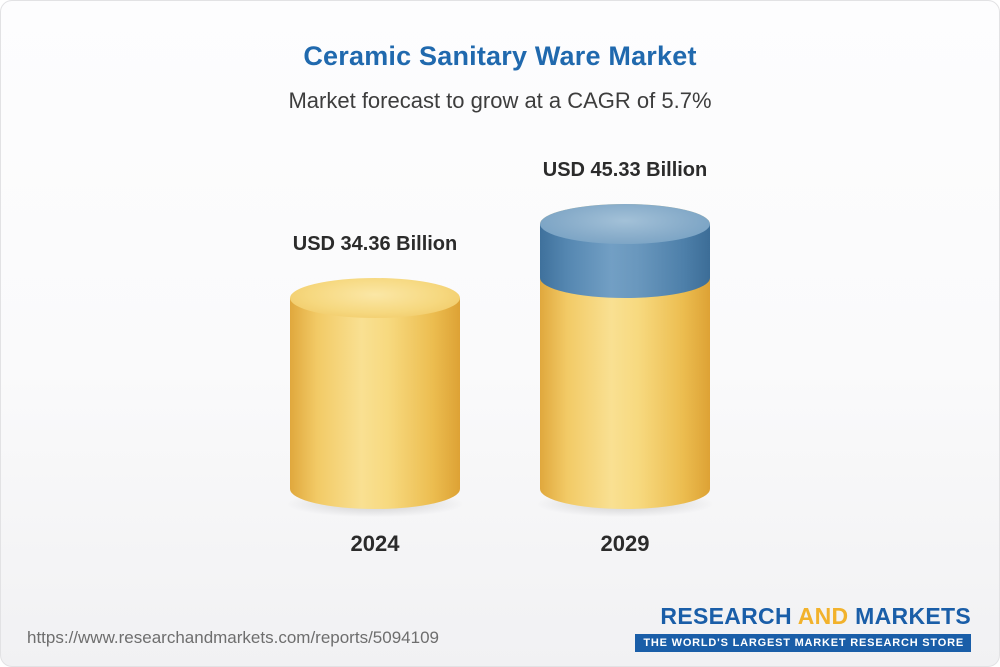  I want to click on bar-2024, so click(375, 393).